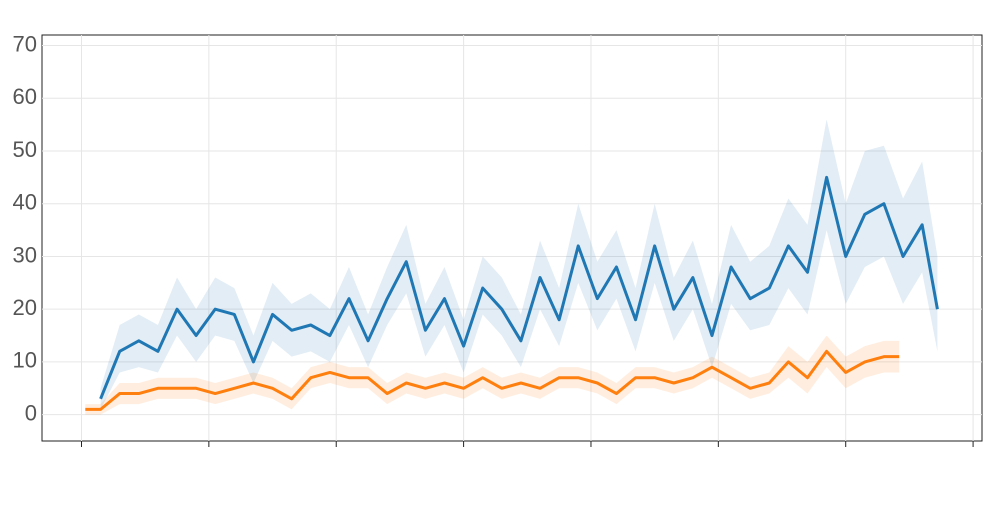 This screenshot has width=1000, height=505. I want to click on y-tick-label: 70, so click(25, 43).